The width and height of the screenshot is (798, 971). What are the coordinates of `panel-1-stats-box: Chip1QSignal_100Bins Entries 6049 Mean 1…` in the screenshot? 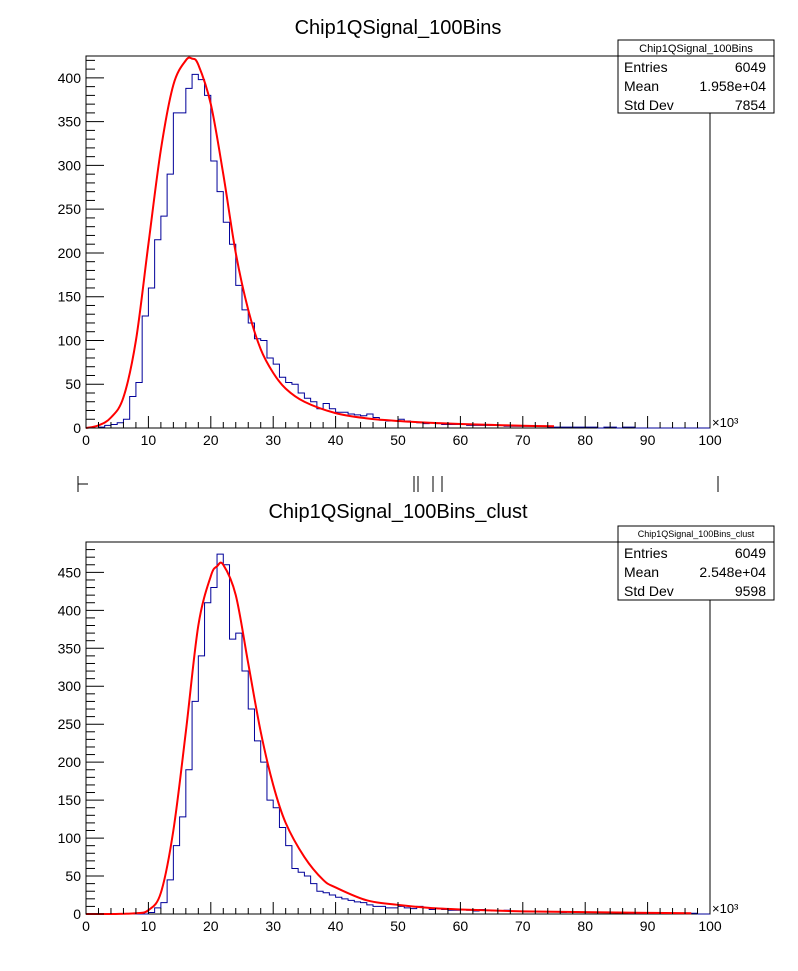 It's located at (696, 76).